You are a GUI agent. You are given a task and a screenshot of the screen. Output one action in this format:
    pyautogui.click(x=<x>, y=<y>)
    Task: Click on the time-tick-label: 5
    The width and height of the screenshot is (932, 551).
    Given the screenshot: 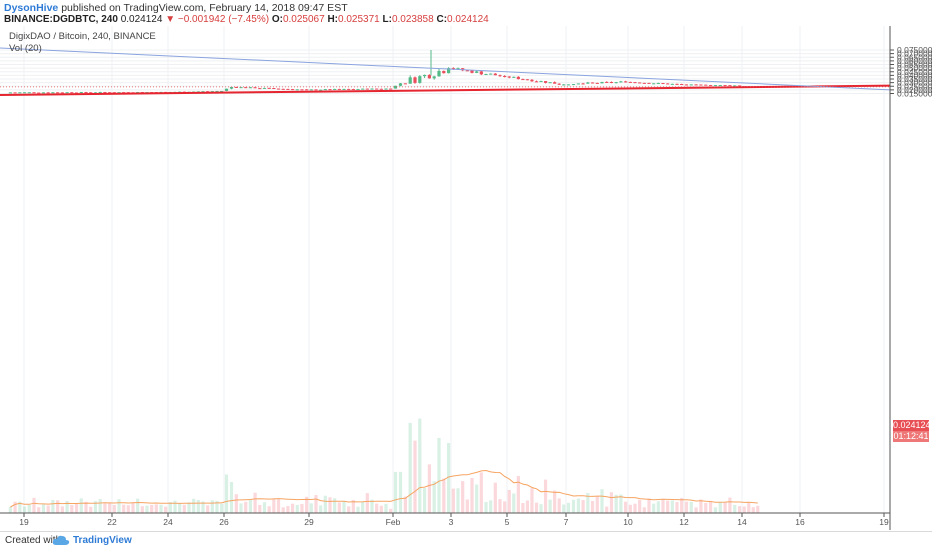 What is the action you would take?
    pyautogui.click(x=507, y=522)
    